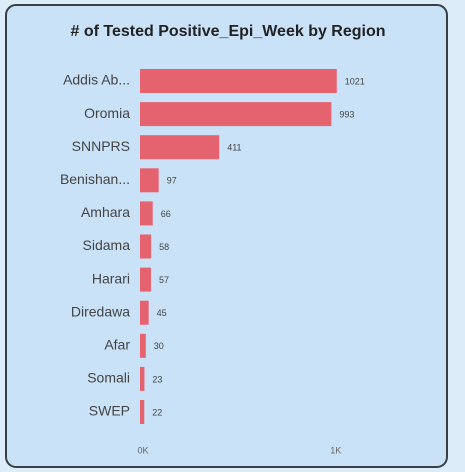  What do you see at coordinates (172, 181) in the screenshot?
I see `value-label: 97` at bounding box center [172, 181].